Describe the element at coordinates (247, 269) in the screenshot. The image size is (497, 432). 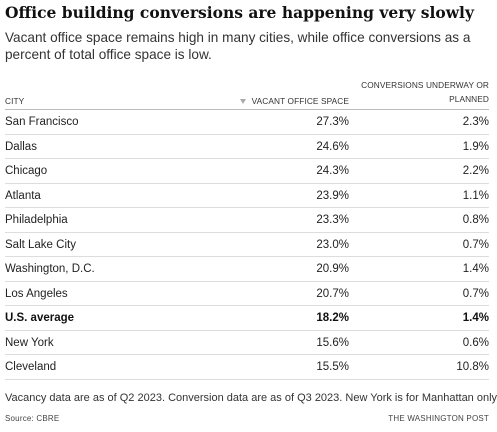
I see `table-row: Washington, D.C. 20.9% 1.4%` at that location.